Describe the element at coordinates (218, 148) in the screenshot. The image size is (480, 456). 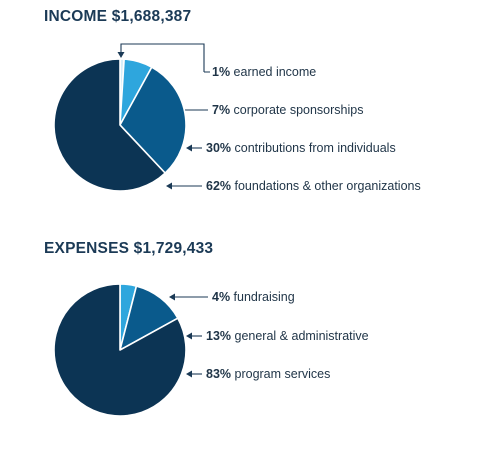
I see `slice-pct-0-2: 30%` at that location.